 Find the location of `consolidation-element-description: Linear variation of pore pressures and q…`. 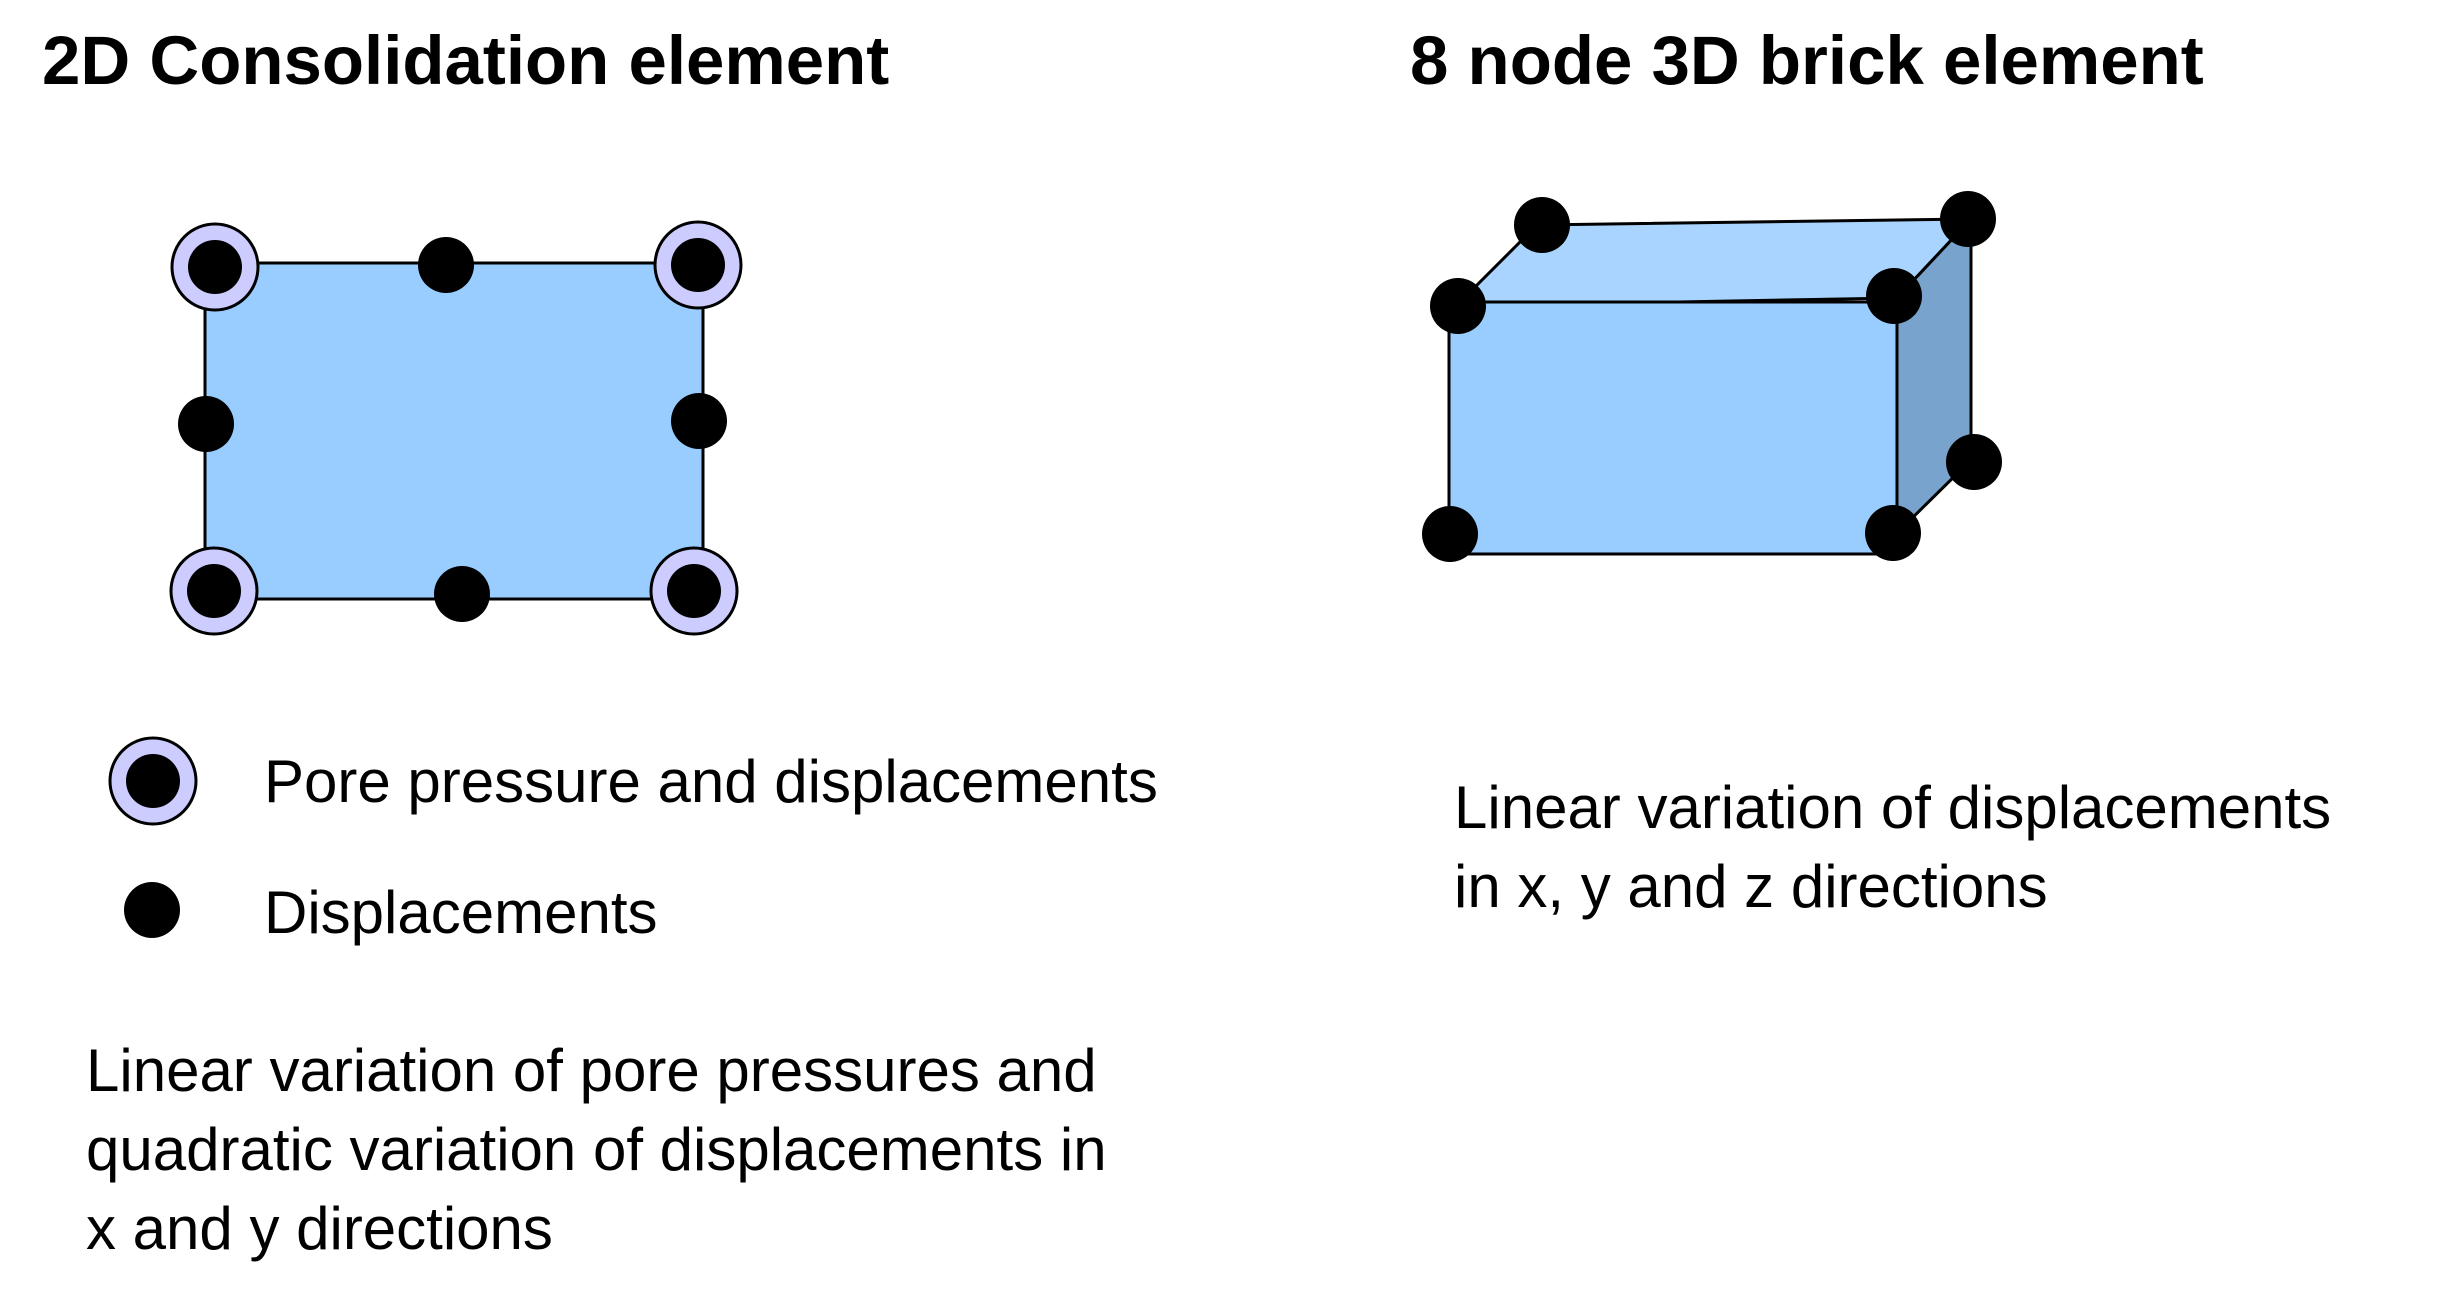

consolidation-element-description: Linear variation of pore pressures and q… is located at coordinates (596, 1149).